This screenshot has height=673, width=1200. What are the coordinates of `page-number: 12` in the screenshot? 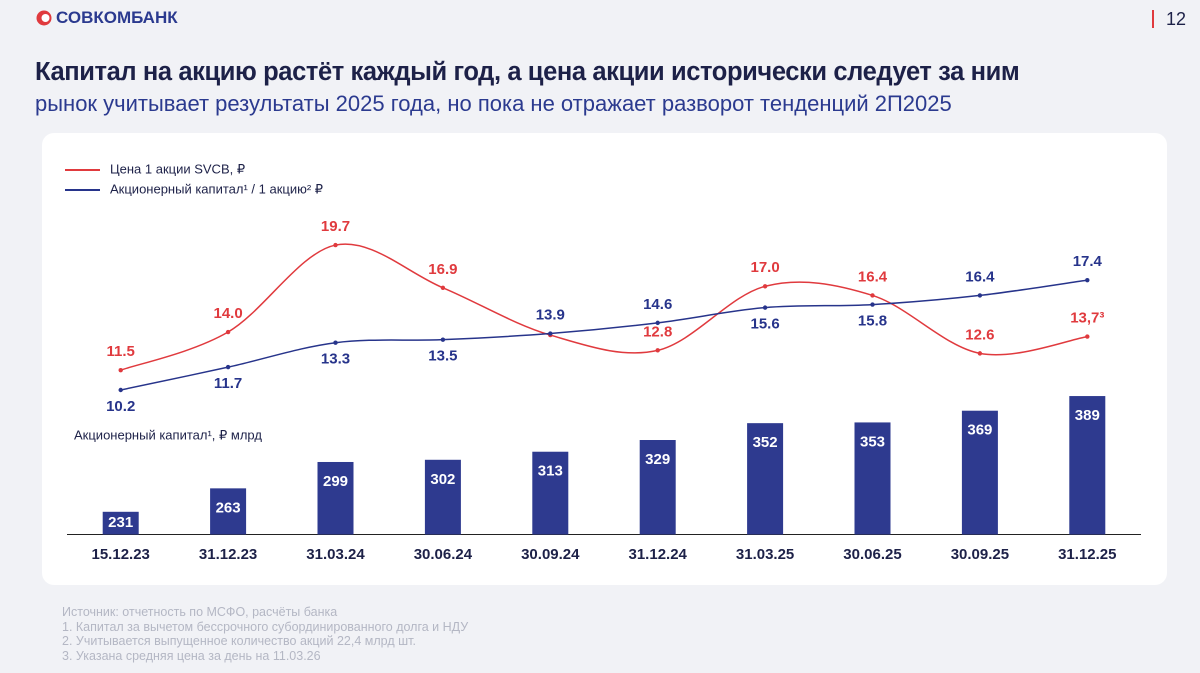 It's located at (1168, 19).